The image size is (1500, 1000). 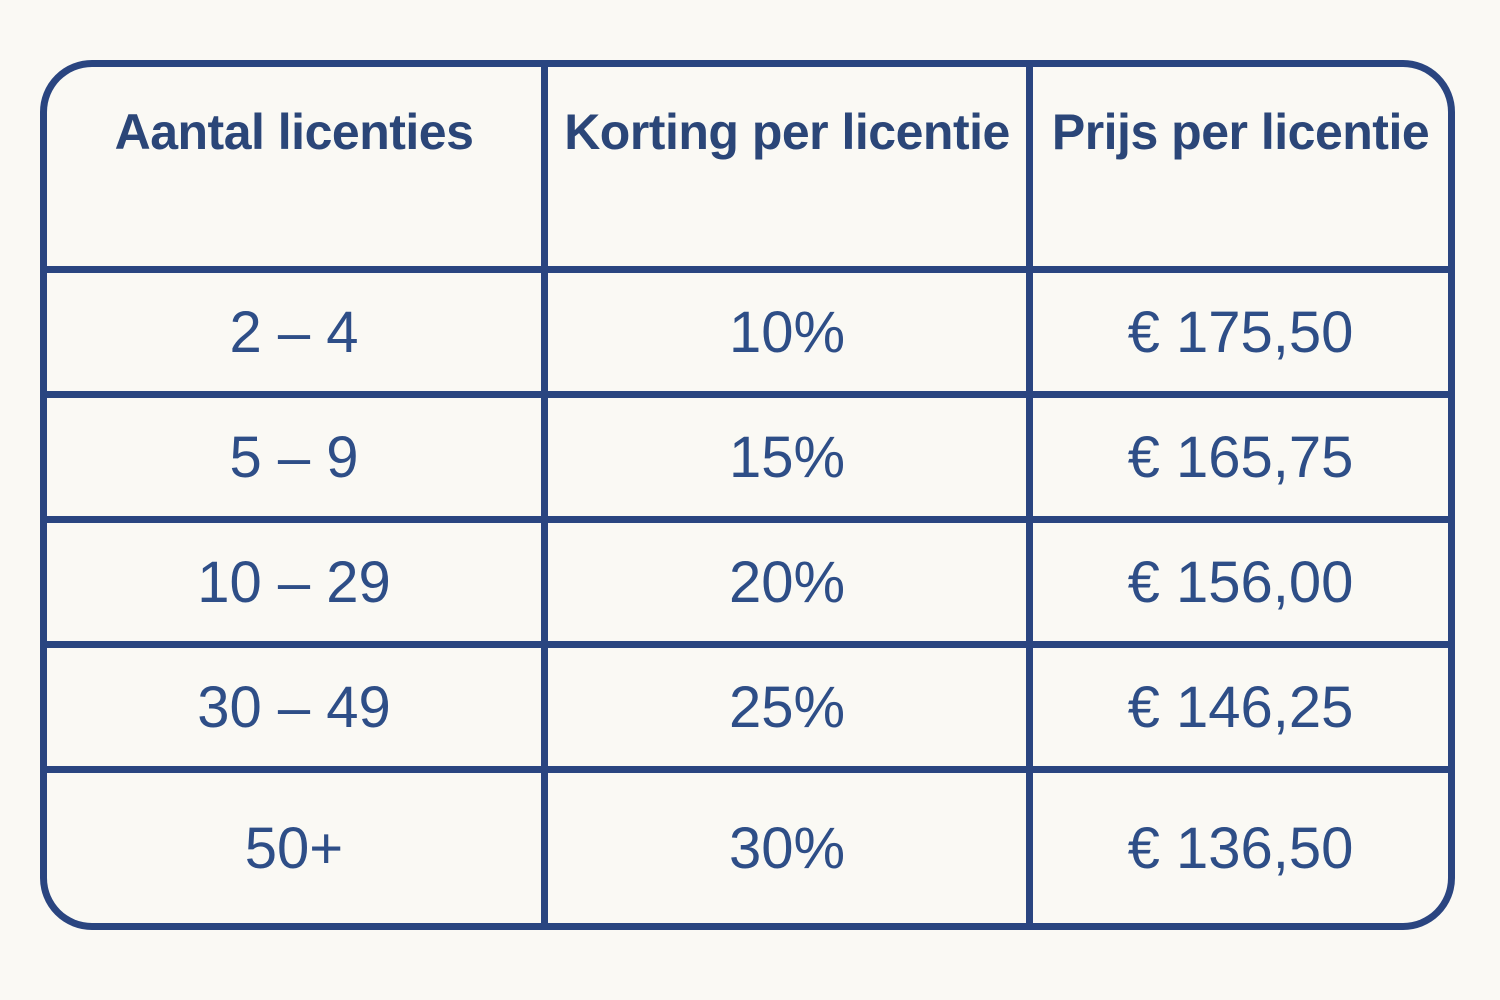 What do you see at coordinates (787, 457) in the screenshot?
I see `cell-korting-percent: 15%` at bounding box center [787, 457].